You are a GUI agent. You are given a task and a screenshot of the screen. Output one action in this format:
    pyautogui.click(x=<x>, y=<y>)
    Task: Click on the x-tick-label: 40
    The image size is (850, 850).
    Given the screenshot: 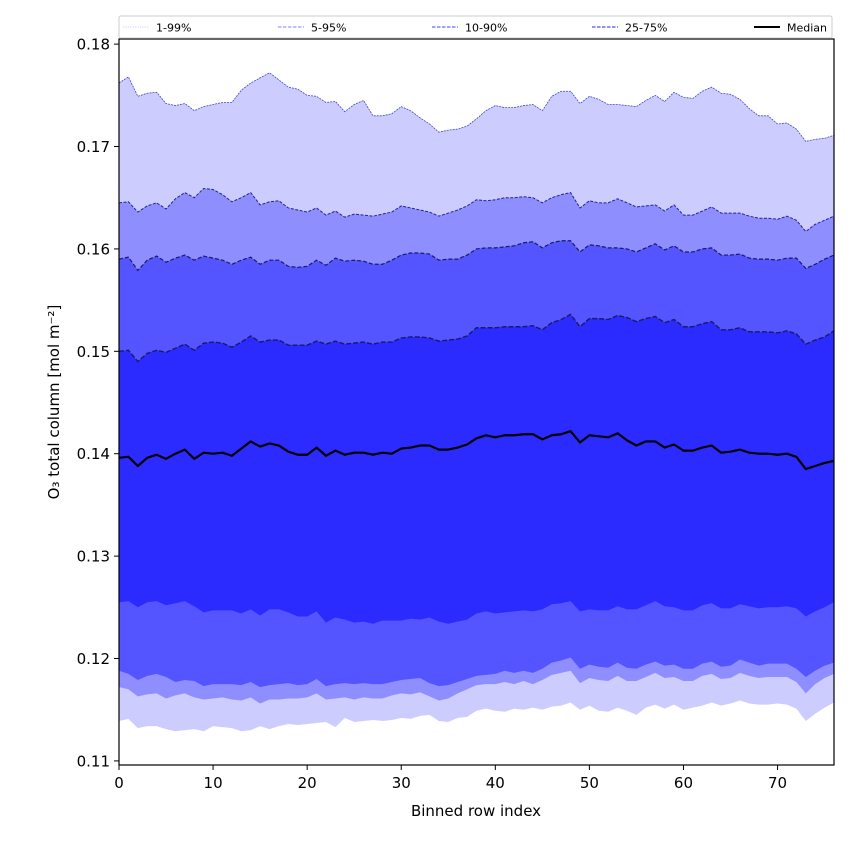 What is the action you would take?
    pyautogui.click(x=495, y=783)
    